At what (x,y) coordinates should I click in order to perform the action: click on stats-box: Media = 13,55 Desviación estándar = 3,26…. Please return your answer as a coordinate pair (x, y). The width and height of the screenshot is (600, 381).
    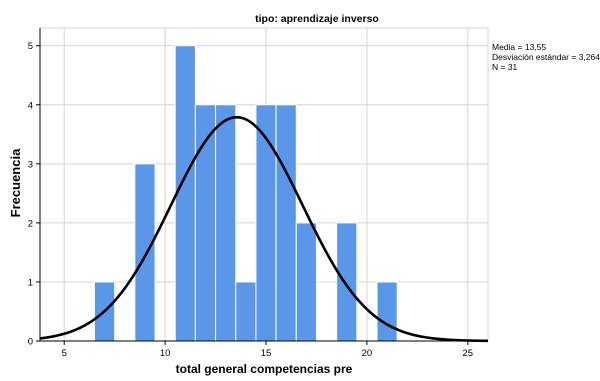
    Looking at the image, I should click on (546, 57).